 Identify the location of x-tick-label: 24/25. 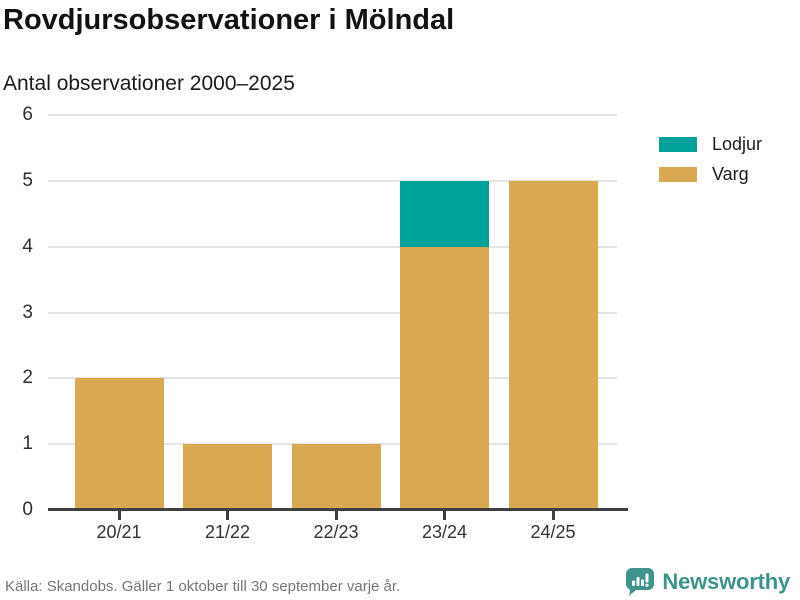
(553, 532).